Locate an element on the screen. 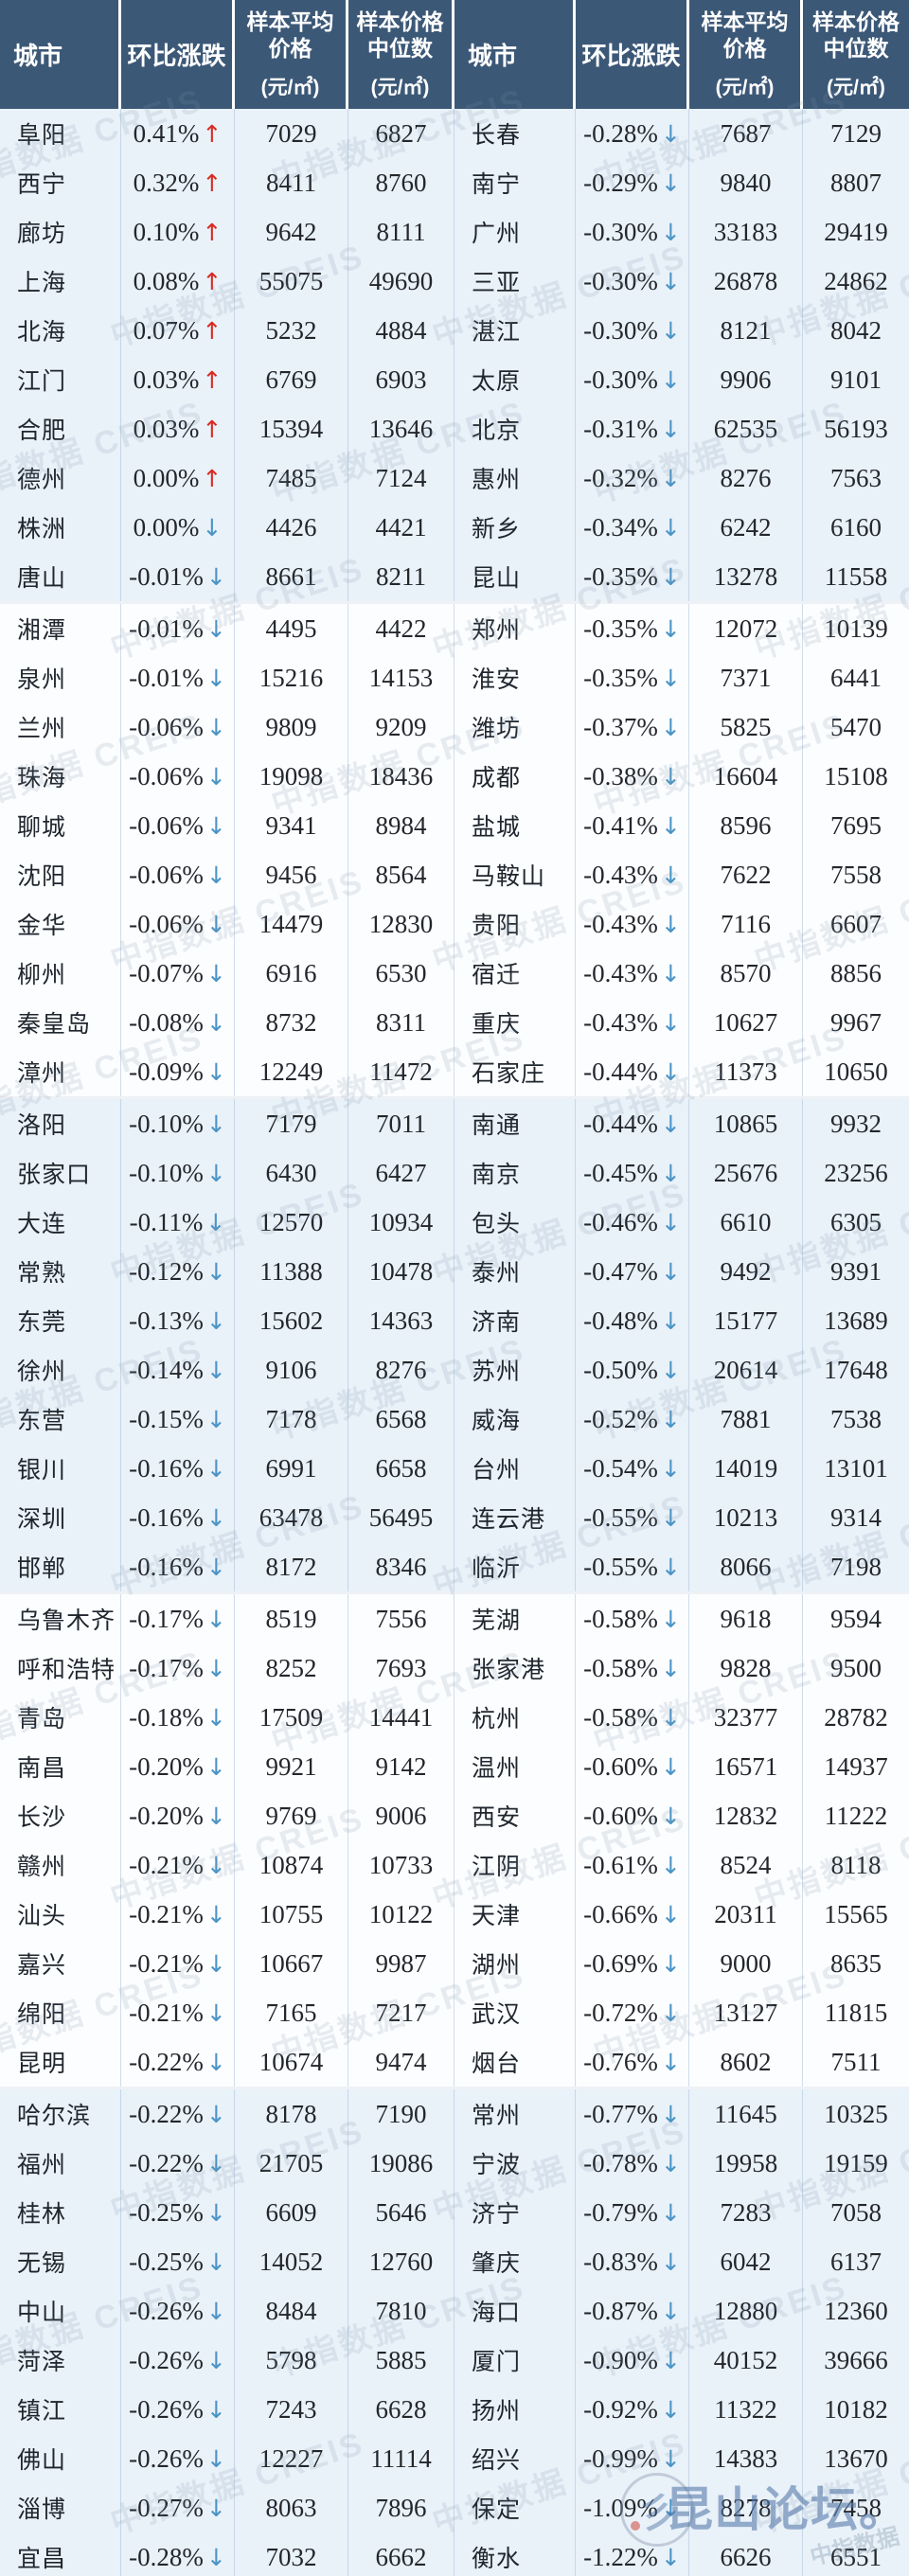 Image resolution: width=909 pixels, height=2576 pixels. avg-price-cell: 9106 is located at coordinates (291, 1370).